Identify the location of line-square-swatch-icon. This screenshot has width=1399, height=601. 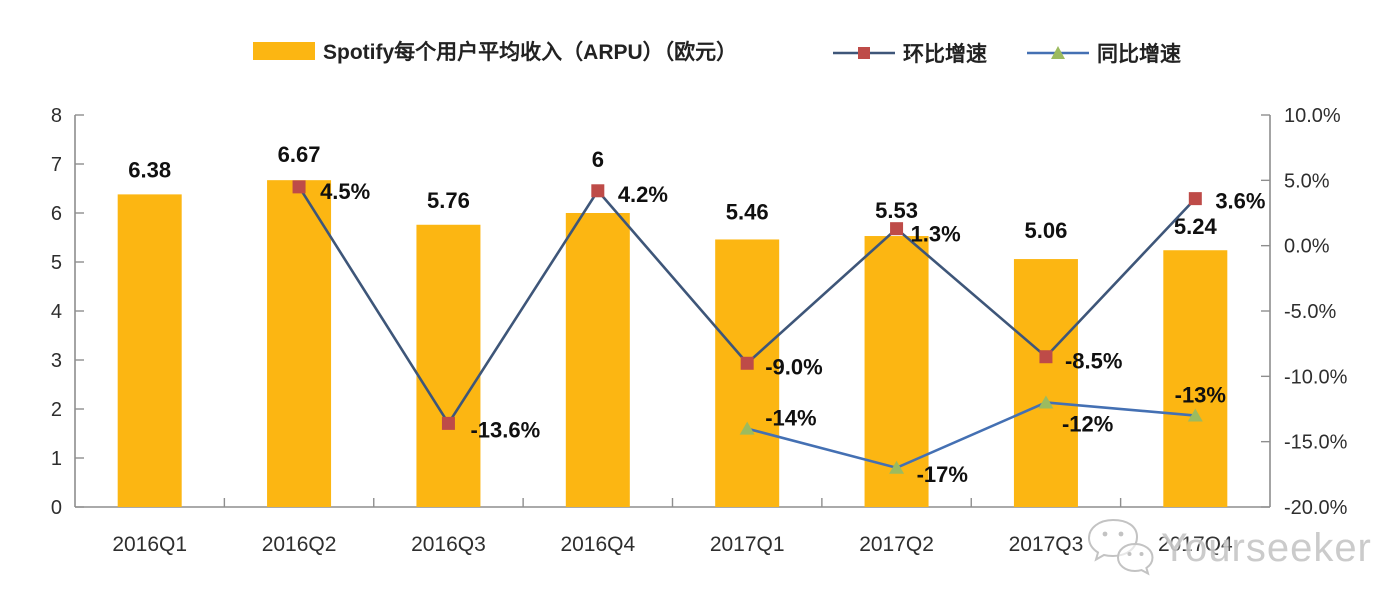
(864, 53).